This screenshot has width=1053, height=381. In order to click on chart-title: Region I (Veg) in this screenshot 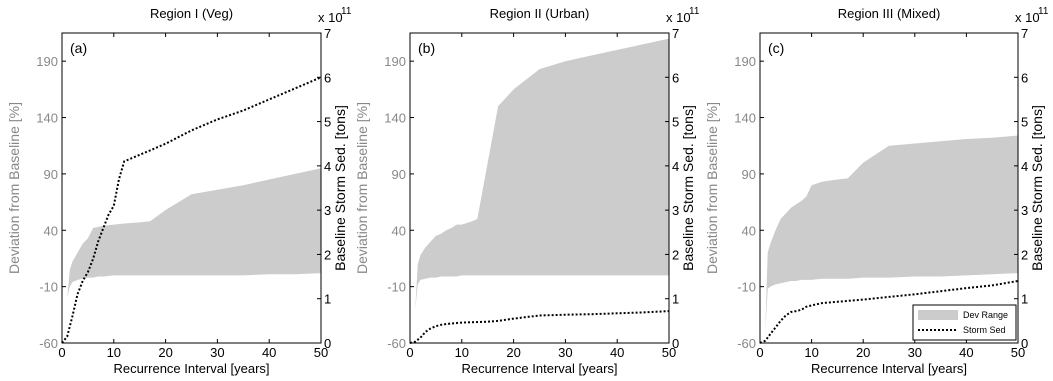, I will do `click(191, 13)`.